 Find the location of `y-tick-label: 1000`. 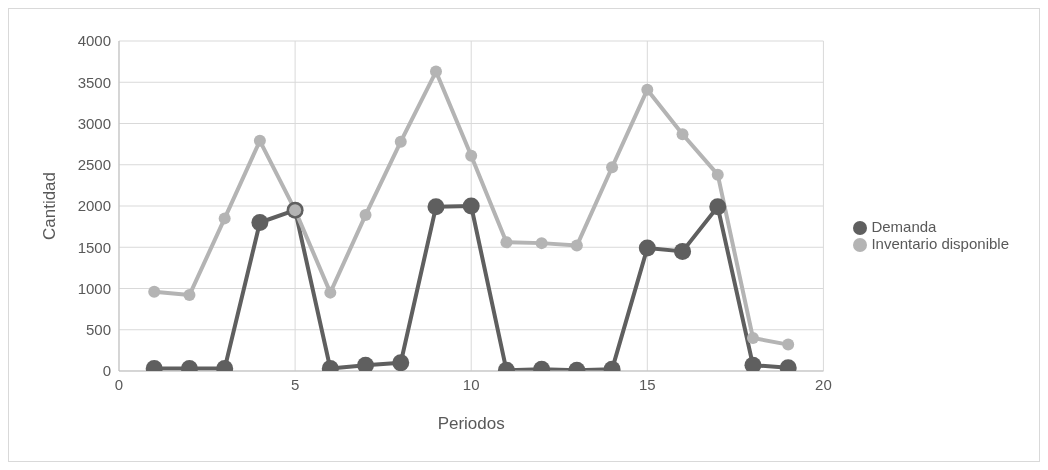

y-tick-label: 1000 is located at coordinates (94, 288).